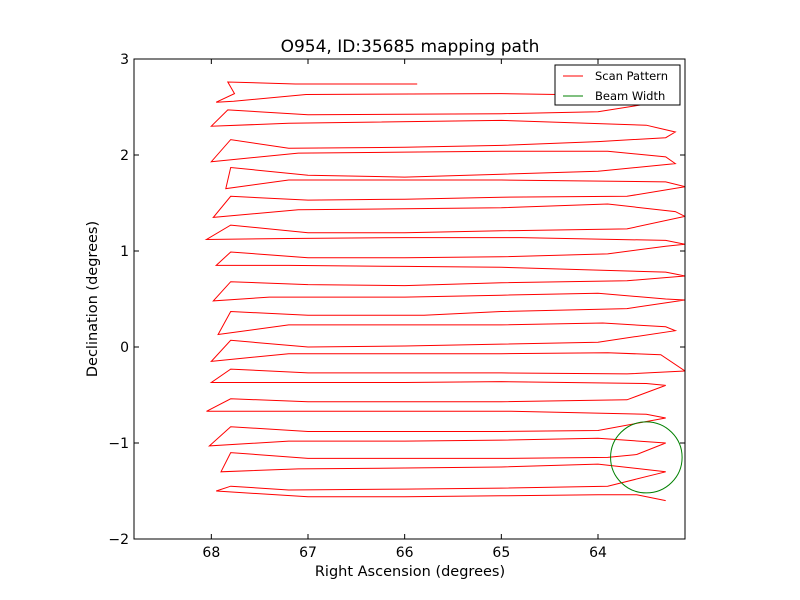 The height and width of the screenshot is (600, 800). I want to click on y-tick-label: −1, so click(118, 444).